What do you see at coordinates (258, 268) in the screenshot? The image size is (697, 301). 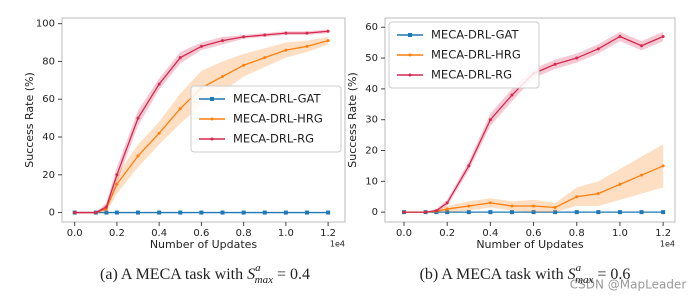 I see `caption-sup: a` at bounding box center [258, 268].